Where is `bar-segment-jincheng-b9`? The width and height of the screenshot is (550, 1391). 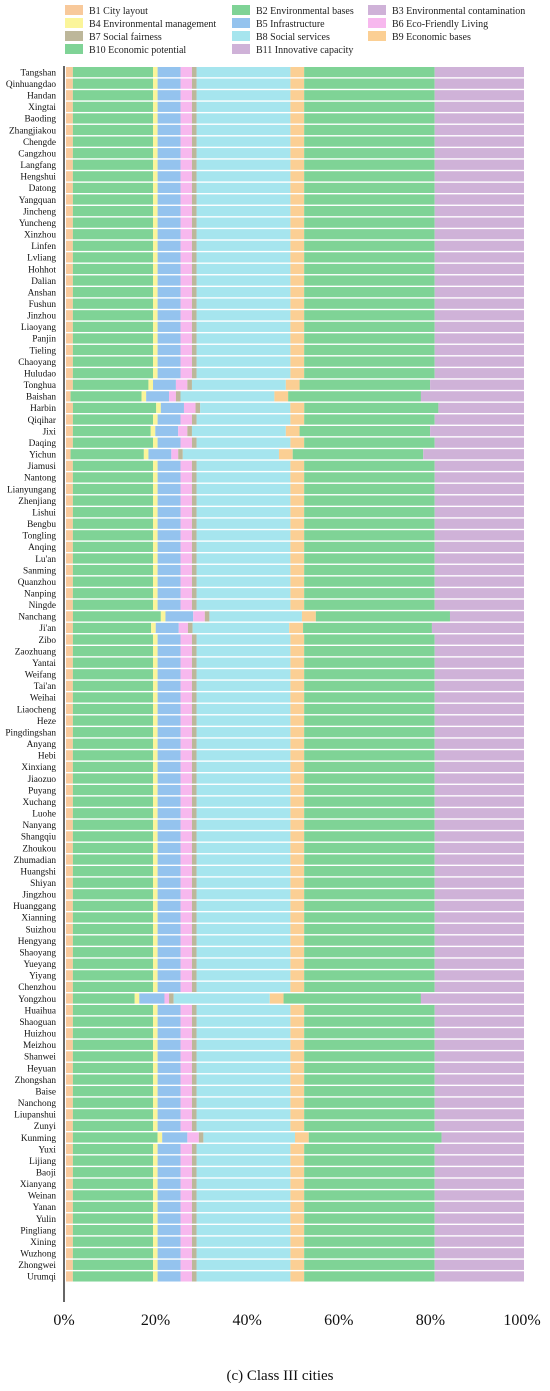
bar-segment-jincheng-b9 is located at coordinates (297, 211).